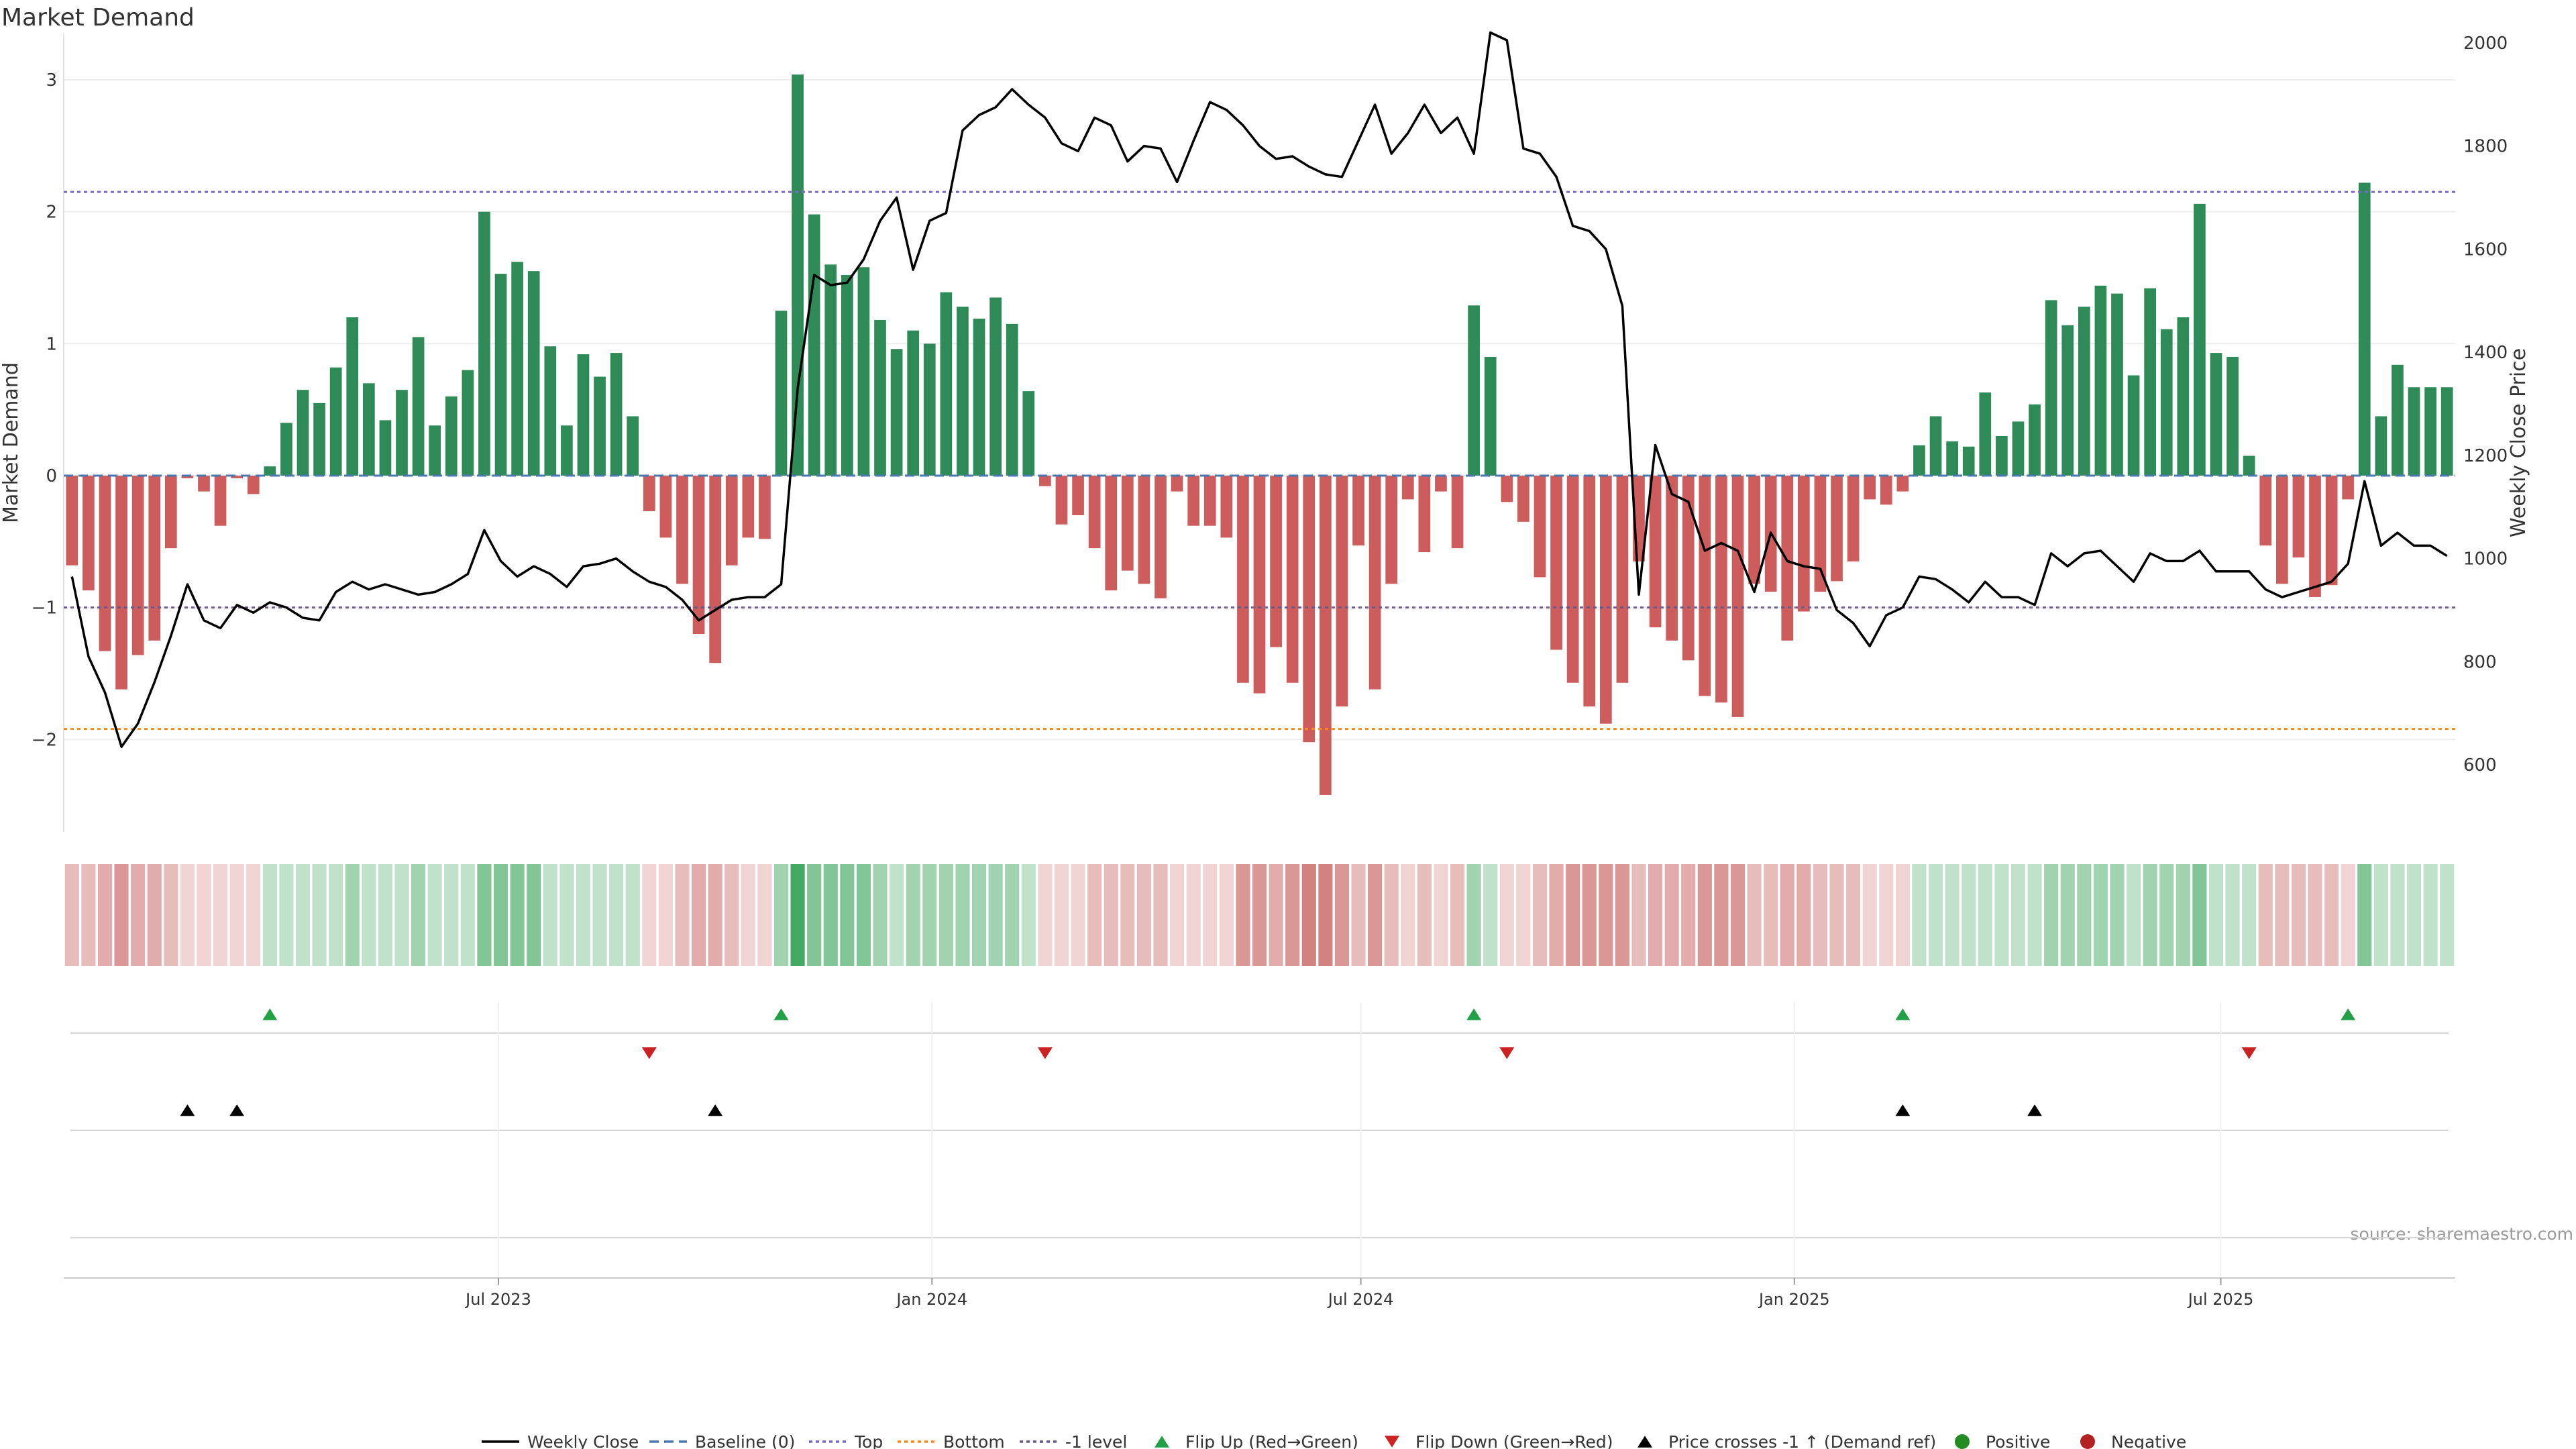 The height and width of the screenshot is (1449, 2576). What do you see at coordinates (1802, 1440) in the screenshot?
I see `legend-price-cross-label: Price crosses -1 ↑ (Demand ref)` at bounding box center [1802, 1440].